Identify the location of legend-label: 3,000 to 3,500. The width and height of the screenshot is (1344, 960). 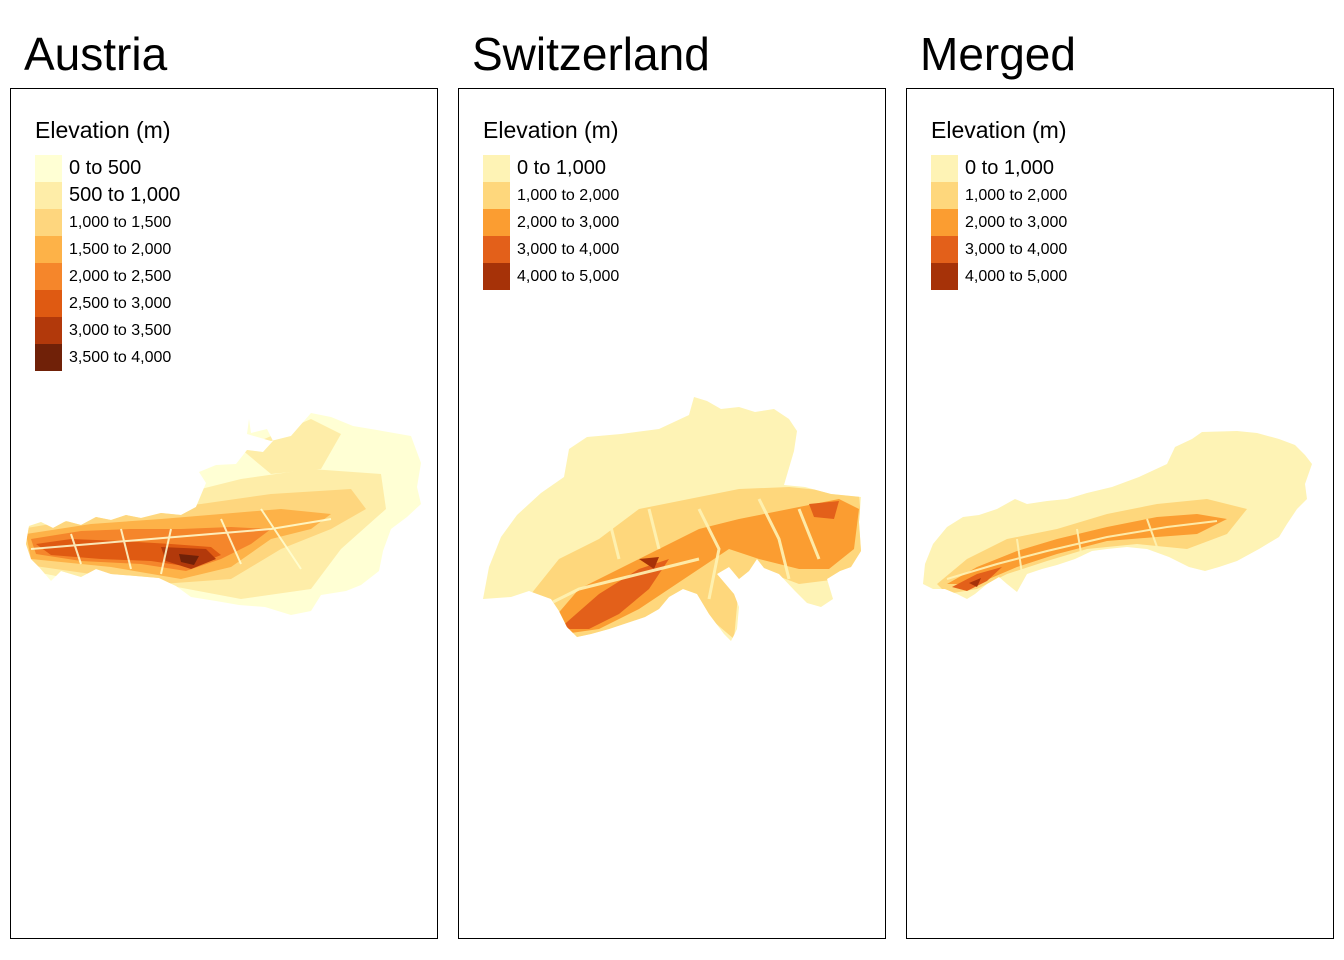
(120, 330).